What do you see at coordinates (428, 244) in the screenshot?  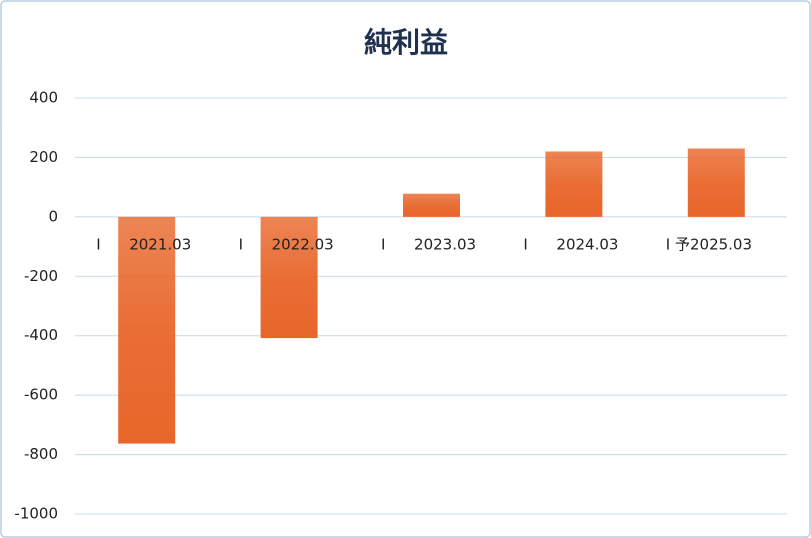 I see `x-tick-label: I 2023.03` at bounding box center [428, 244].